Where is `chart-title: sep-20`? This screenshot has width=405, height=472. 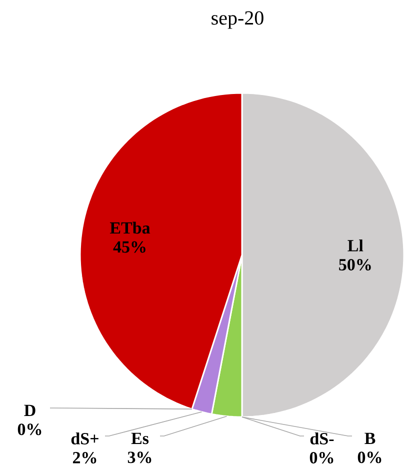
chart-title: sep-20 is located at coordinates (238, 20).